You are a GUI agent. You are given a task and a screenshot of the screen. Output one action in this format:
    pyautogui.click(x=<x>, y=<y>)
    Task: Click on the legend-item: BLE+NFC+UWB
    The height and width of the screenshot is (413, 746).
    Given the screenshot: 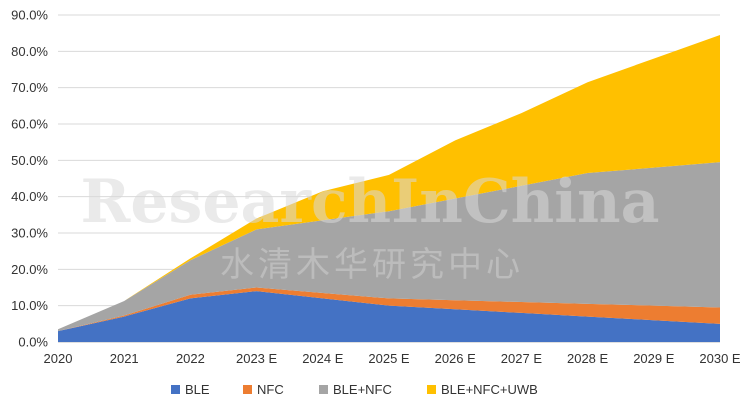 What is the action you would take?
    pyautogui.click(x=482, y=389)
    